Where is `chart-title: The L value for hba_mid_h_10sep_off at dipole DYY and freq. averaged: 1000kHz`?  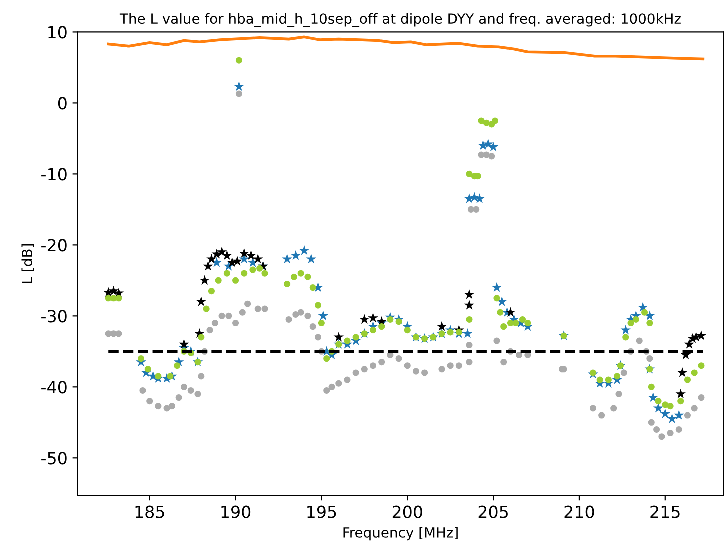 chart-title: The L value for hba_mid_h_10sep_off at dipole DYY and freq. averaged: 1000kHz is located at coordinates (400, 20).